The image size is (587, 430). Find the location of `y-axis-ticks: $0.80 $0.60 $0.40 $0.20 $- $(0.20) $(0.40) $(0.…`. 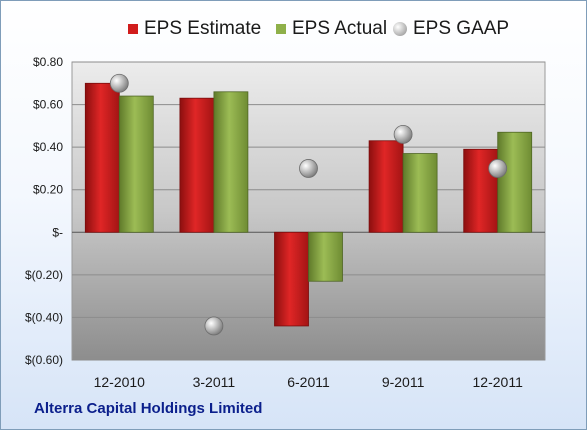

y-axis-ticks: $0.80 $0.60 $0.40 $0.20 $- $(0.20) $(0.40) $(0.… is located at coordinates (44, 211).